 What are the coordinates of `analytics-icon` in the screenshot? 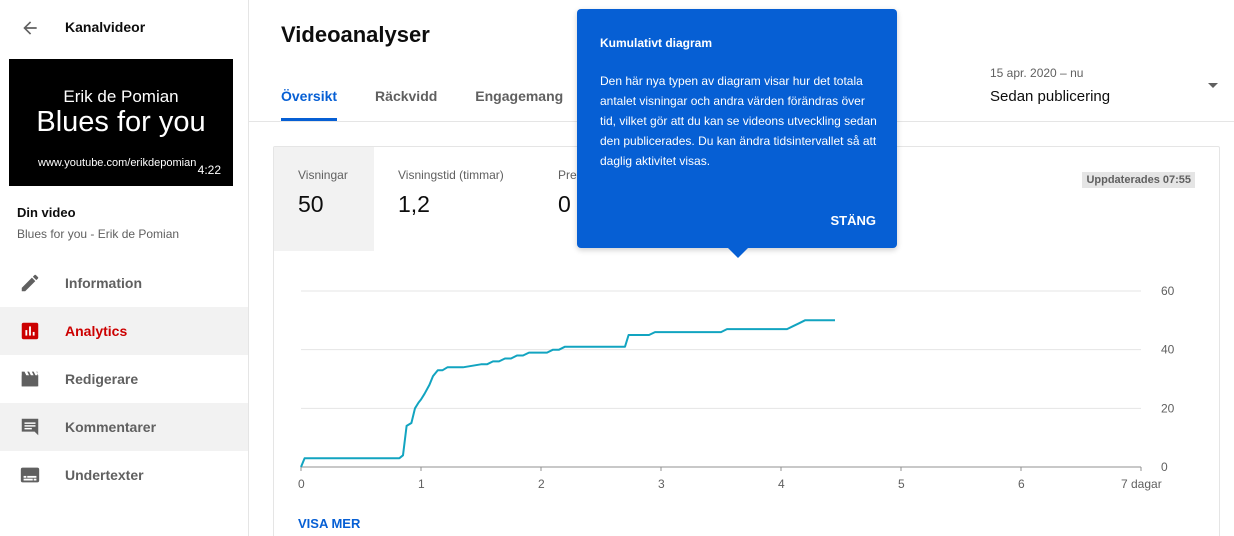 It's located at (30, 331).